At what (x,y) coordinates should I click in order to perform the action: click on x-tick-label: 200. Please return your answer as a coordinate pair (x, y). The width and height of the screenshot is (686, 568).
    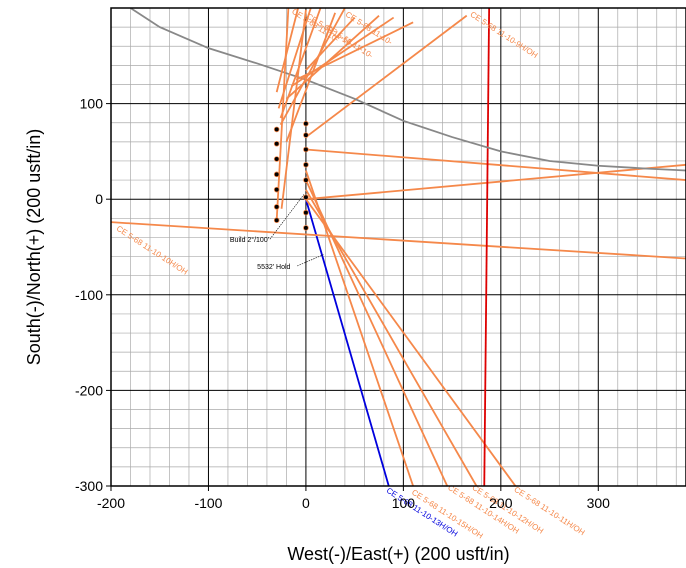
    Looking at the image, I should click on (501, 503).